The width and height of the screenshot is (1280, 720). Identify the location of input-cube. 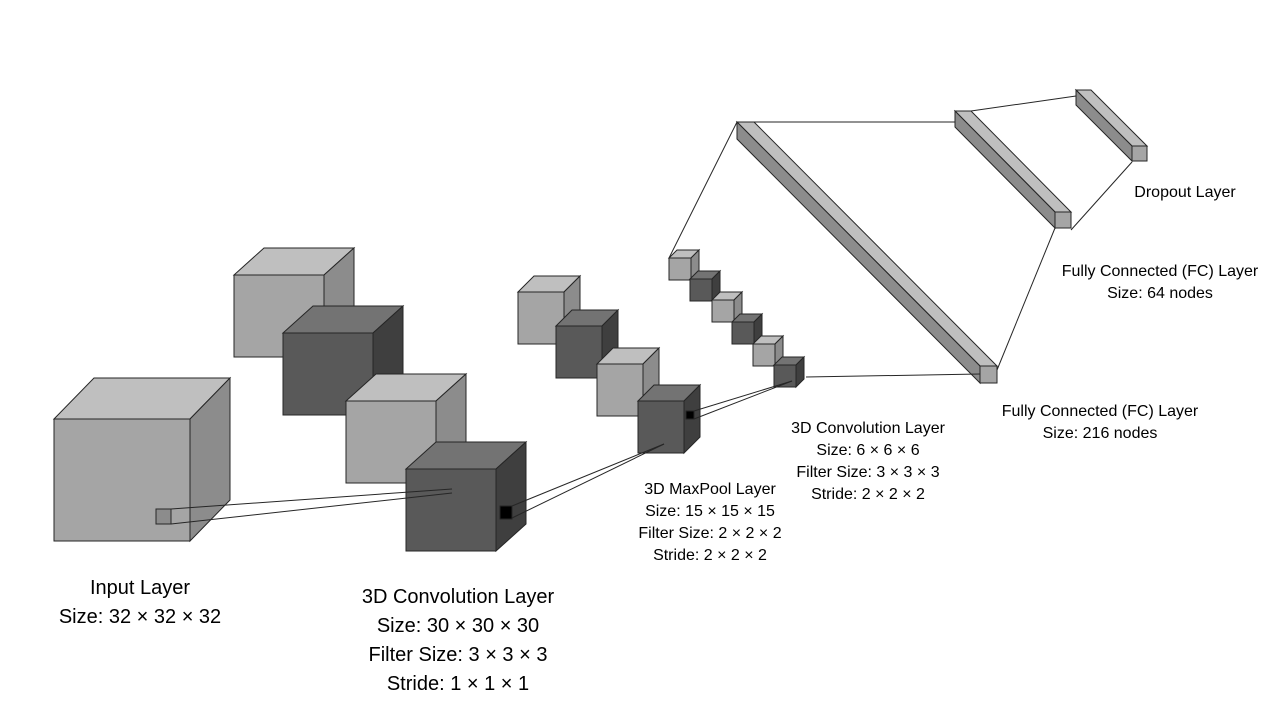
(142, 459).